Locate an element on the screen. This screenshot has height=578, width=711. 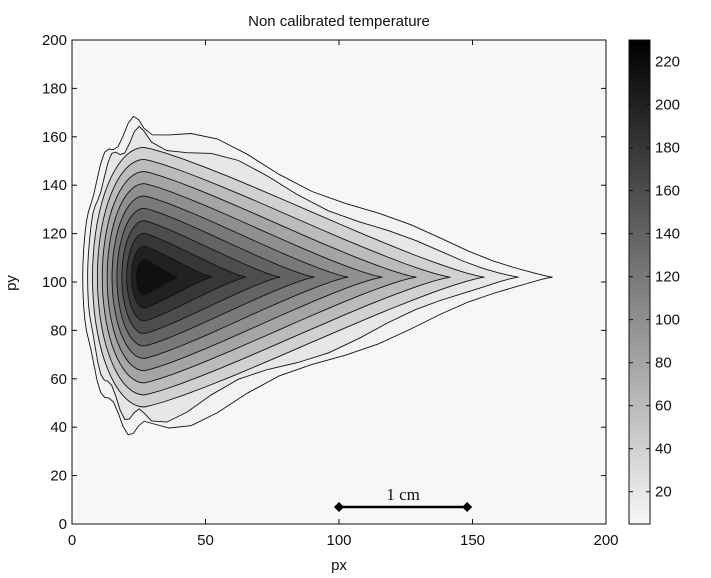
y-tick-label: 200 is located at coordinates (54, 40).